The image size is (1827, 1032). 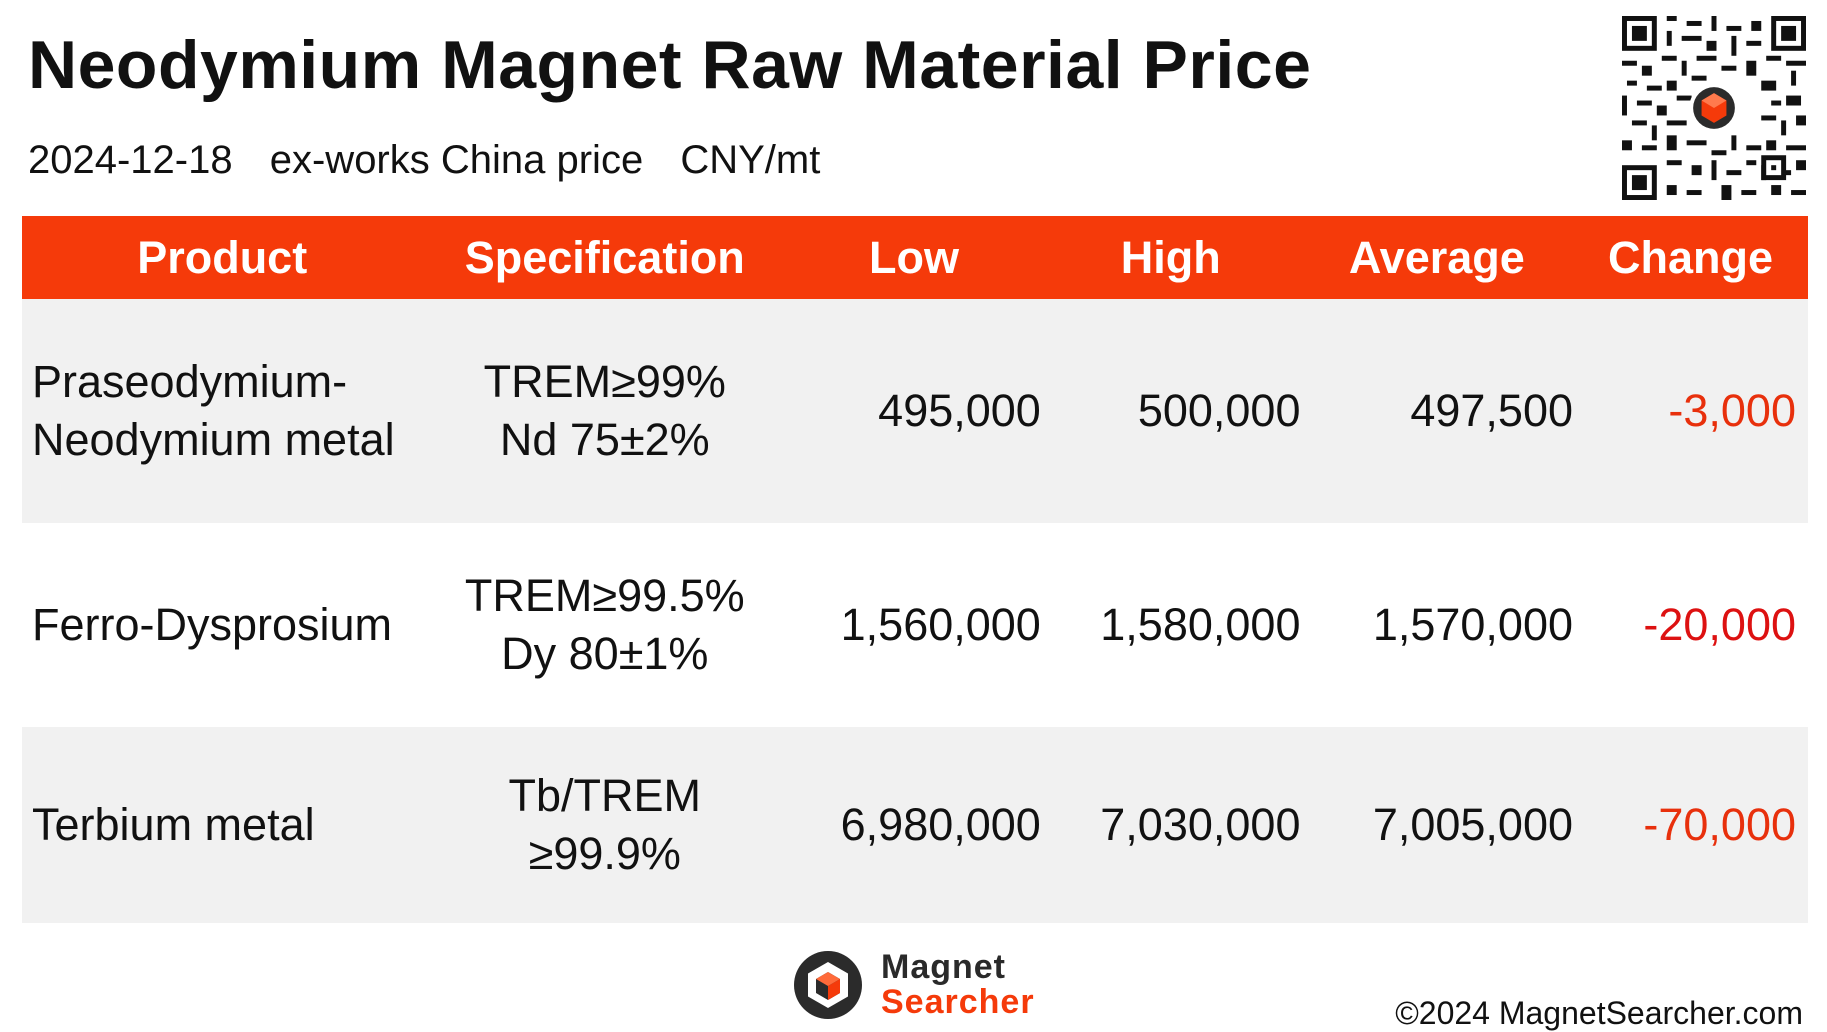 What do you see at coordinates (213, 439) in the screenshot?
I see `product-name-line: Neodymium metal` at bounding box center [213, 439].